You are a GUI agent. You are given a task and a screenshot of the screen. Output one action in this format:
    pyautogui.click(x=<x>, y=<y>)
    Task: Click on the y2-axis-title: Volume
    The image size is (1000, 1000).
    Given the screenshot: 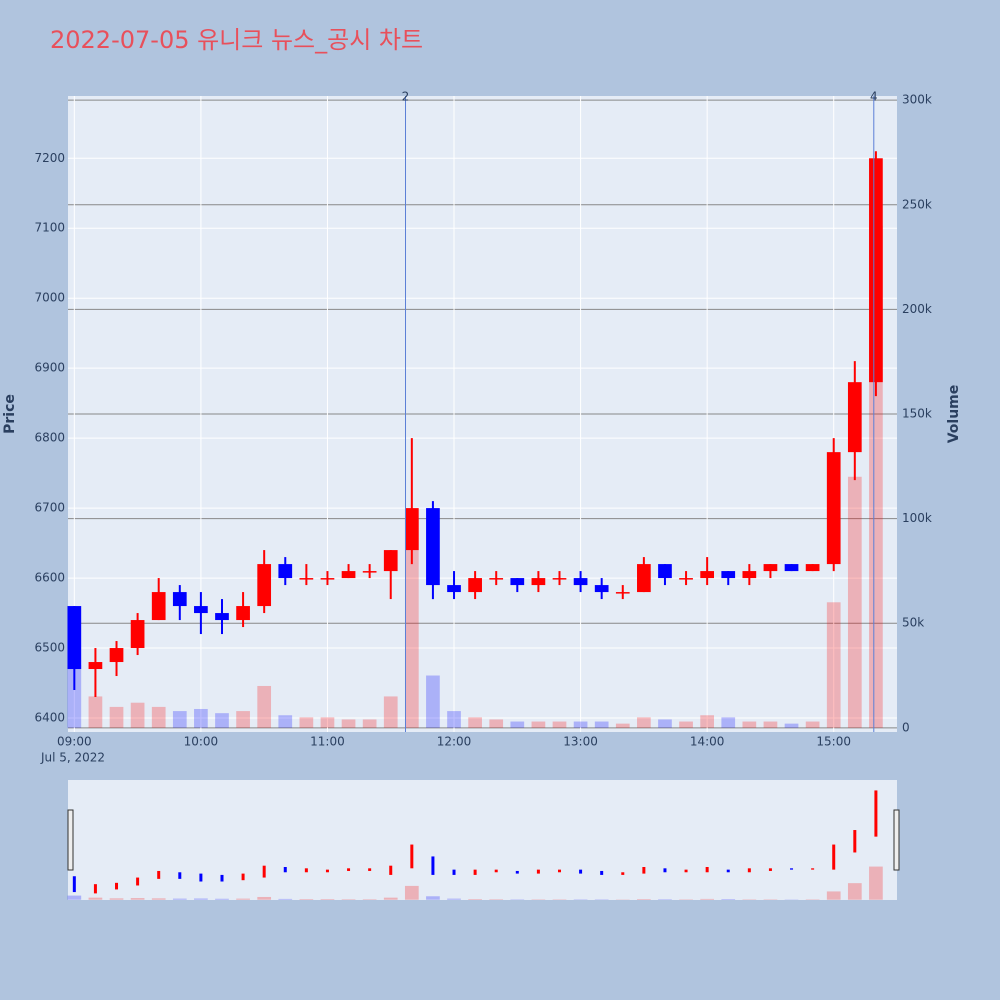 What is the action you would take?
    pyautogui.click(x=954, y=414)
    